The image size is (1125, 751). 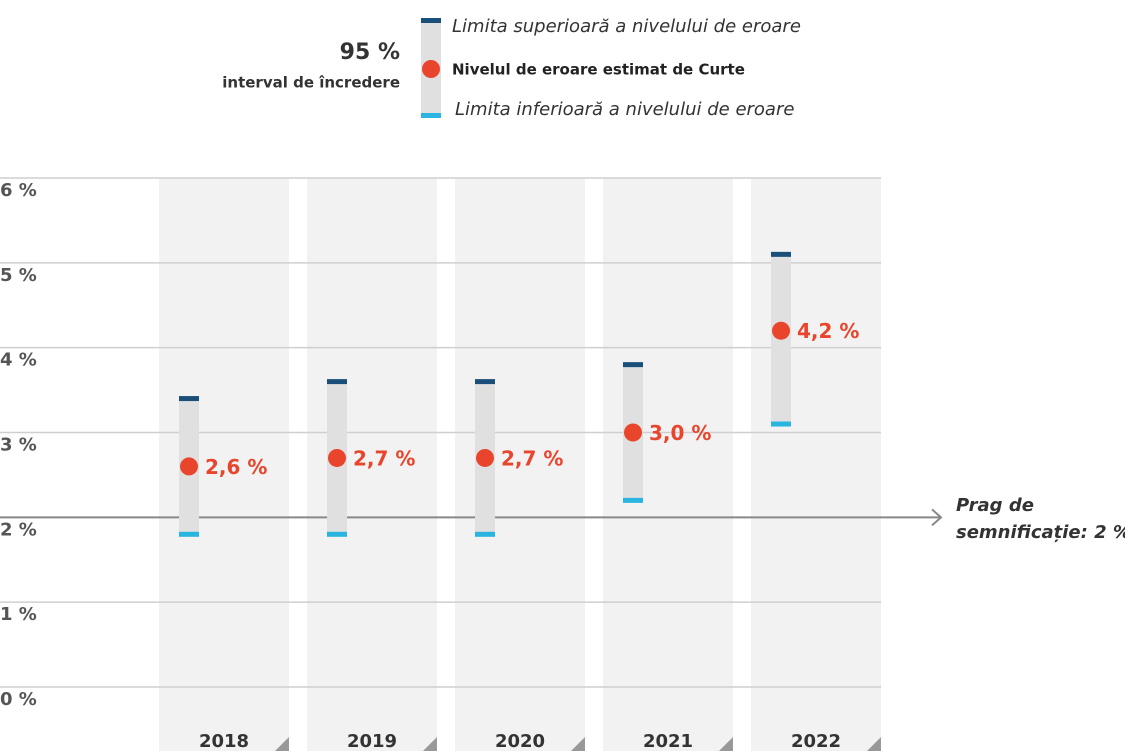 What do you see at coordinates (236, 467) in the screenshot?
I see `value-label: 2,6 %` at bounding box center [236, 467].